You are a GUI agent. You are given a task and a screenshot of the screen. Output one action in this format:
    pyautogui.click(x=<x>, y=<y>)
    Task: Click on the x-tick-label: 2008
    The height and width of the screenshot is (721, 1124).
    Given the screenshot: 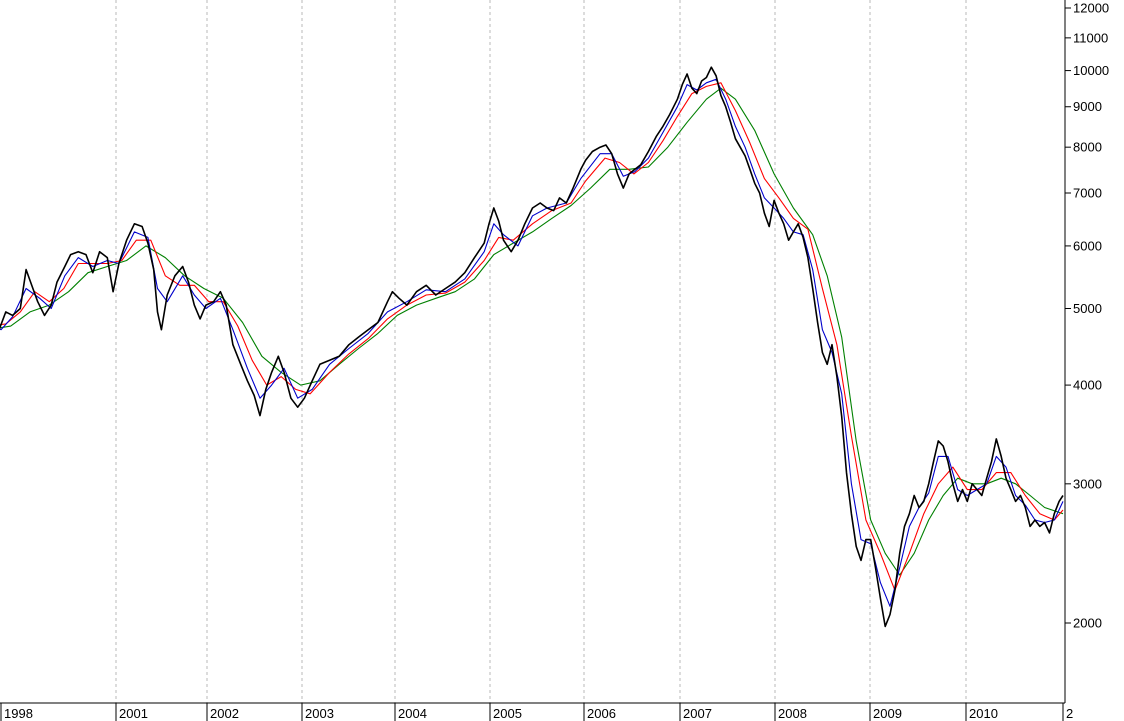 What is the action you would take?
    pyautogui.click(x=792, y=713)
    